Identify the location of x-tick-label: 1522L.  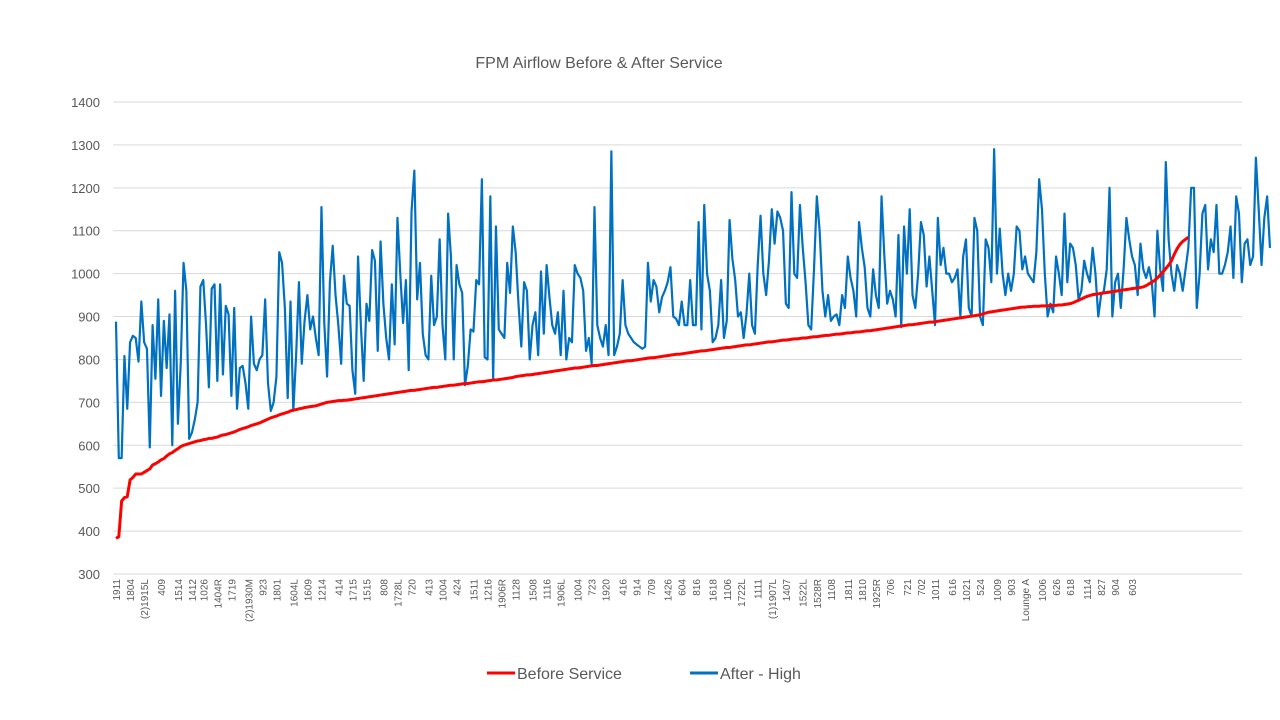
(804, 593).